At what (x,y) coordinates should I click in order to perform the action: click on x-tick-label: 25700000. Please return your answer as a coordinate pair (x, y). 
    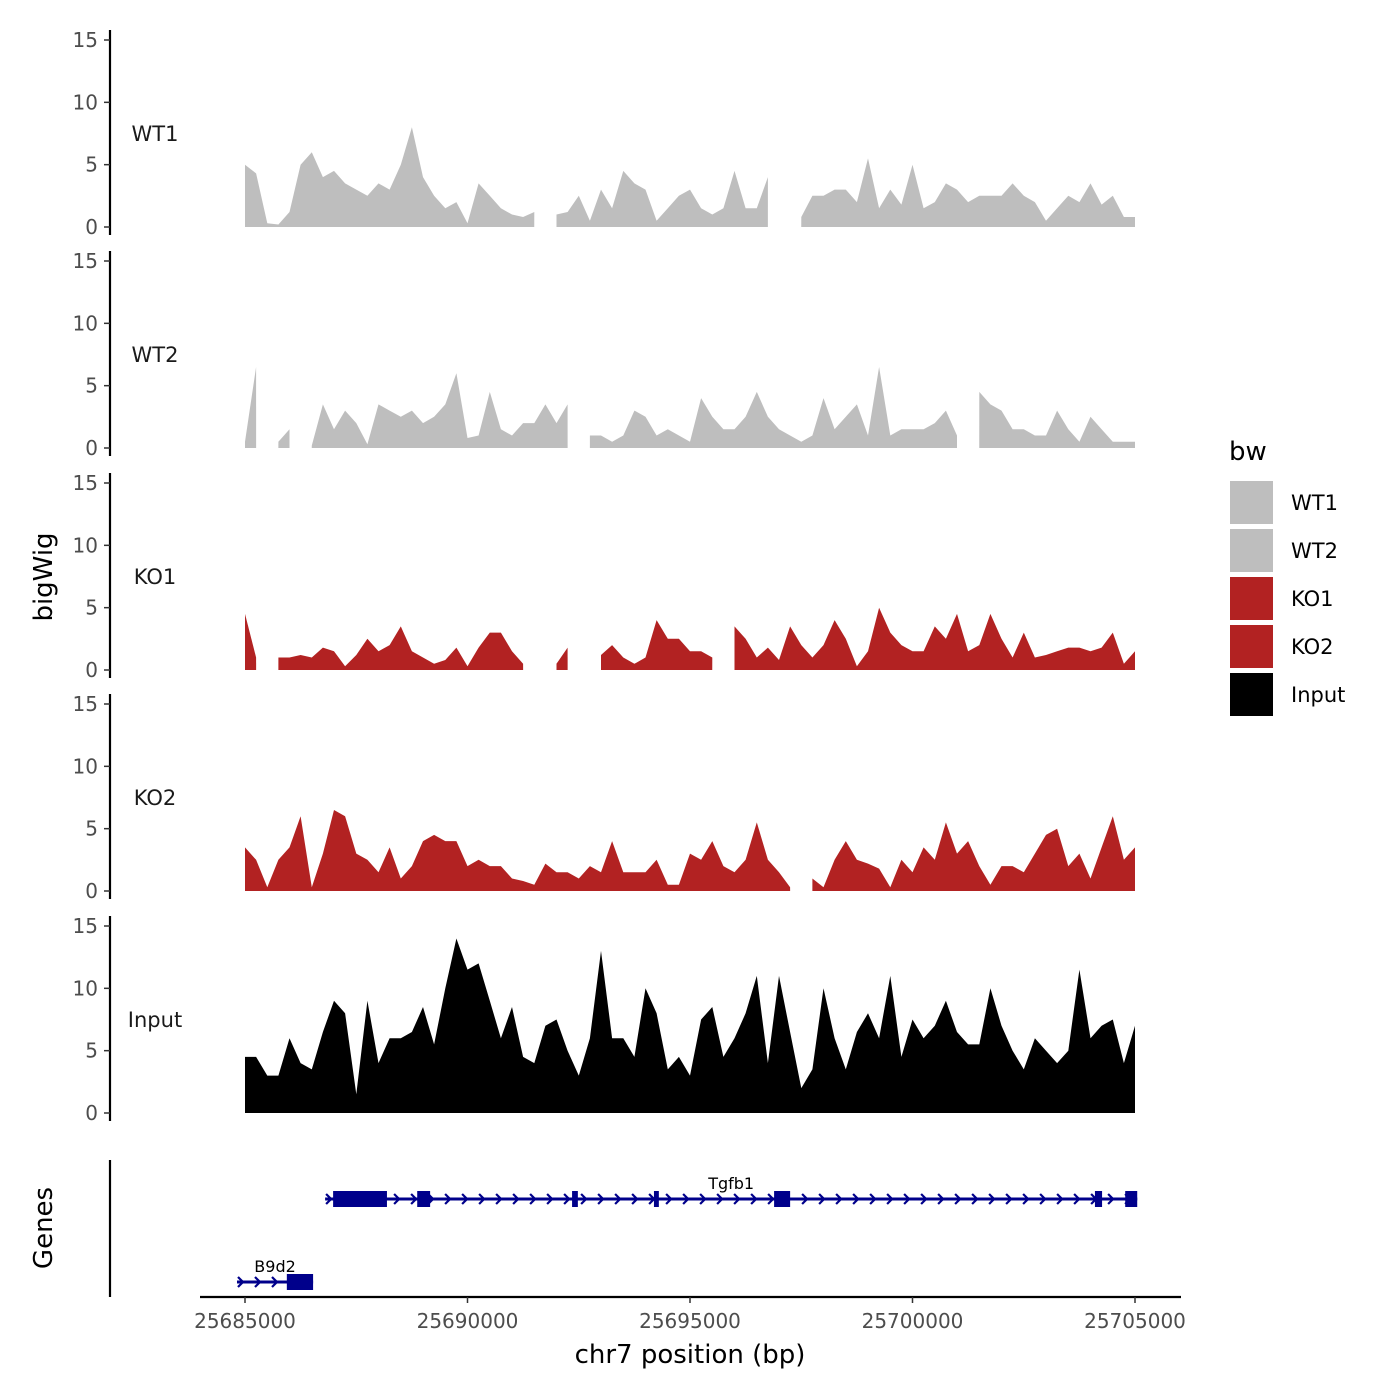
    Looking at the image, I should click on (913, 1321).